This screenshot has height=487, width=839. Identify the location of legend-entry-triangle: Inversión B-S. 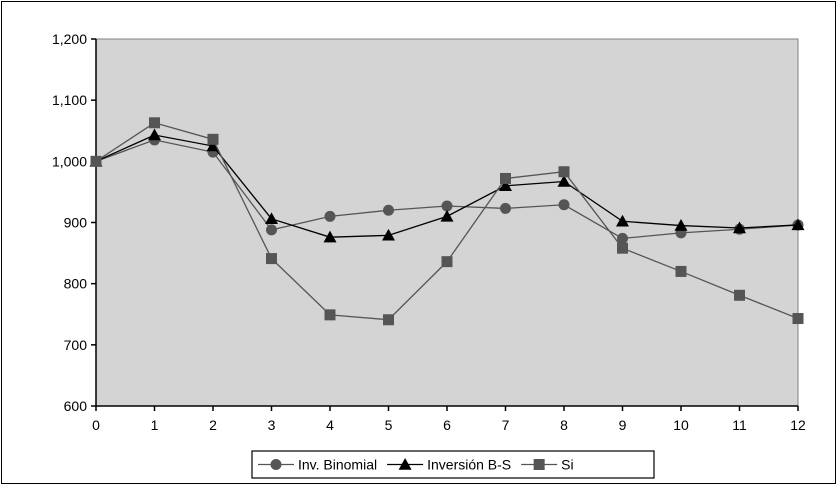
(449, 465).